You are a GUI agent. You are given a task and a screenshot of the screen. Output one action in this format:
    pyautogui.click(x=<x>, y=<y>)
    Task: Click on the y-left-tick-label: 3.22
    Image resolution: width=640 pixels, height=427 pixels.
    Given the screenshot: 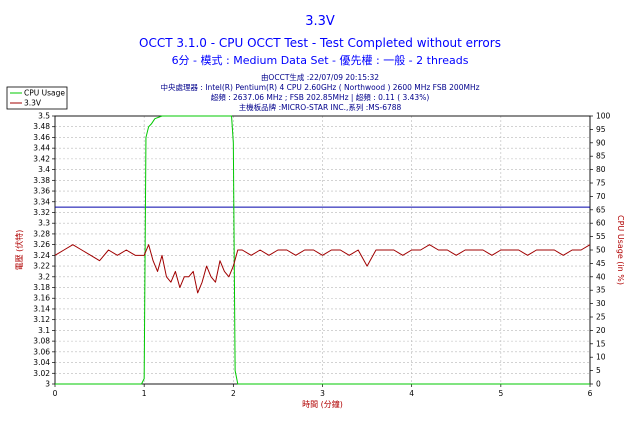 What is the action you would take?
    pyautogui.click(x=41, y=266)
    